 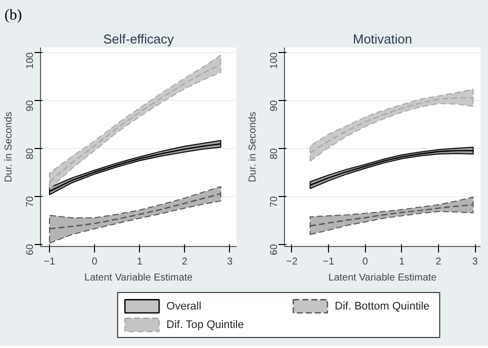 What do you see at coordinates (205, 324) in the screenshot?
I see `legend-label: Dif. Top Quintile` at bounding box center [205, 324].